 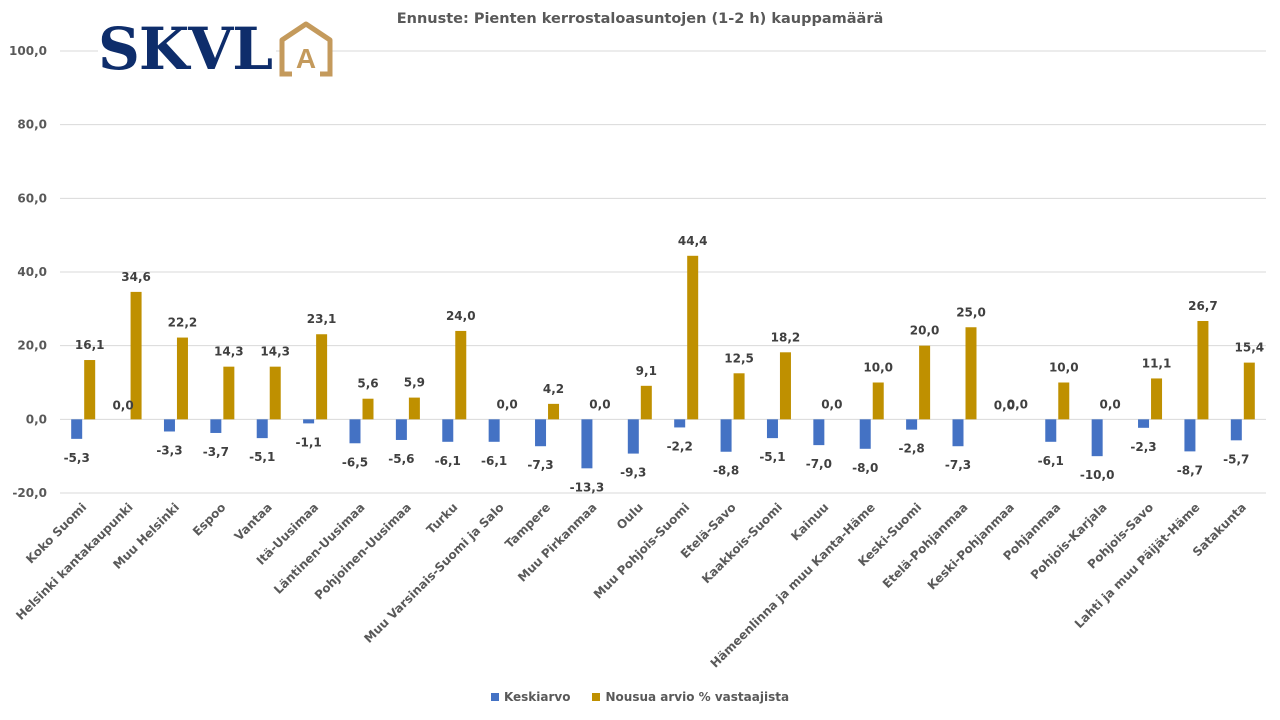 What do you see at coordinates (169, 450) in the screenshot?
I see `data-label-keskiarvo: -3,3` at bounding box center [169, 450].